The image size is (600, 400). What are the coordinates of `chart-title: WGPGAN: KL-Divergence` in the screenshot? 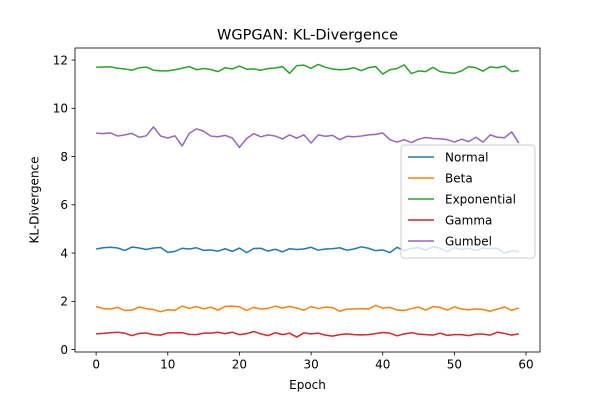 It's located at (307, 36).